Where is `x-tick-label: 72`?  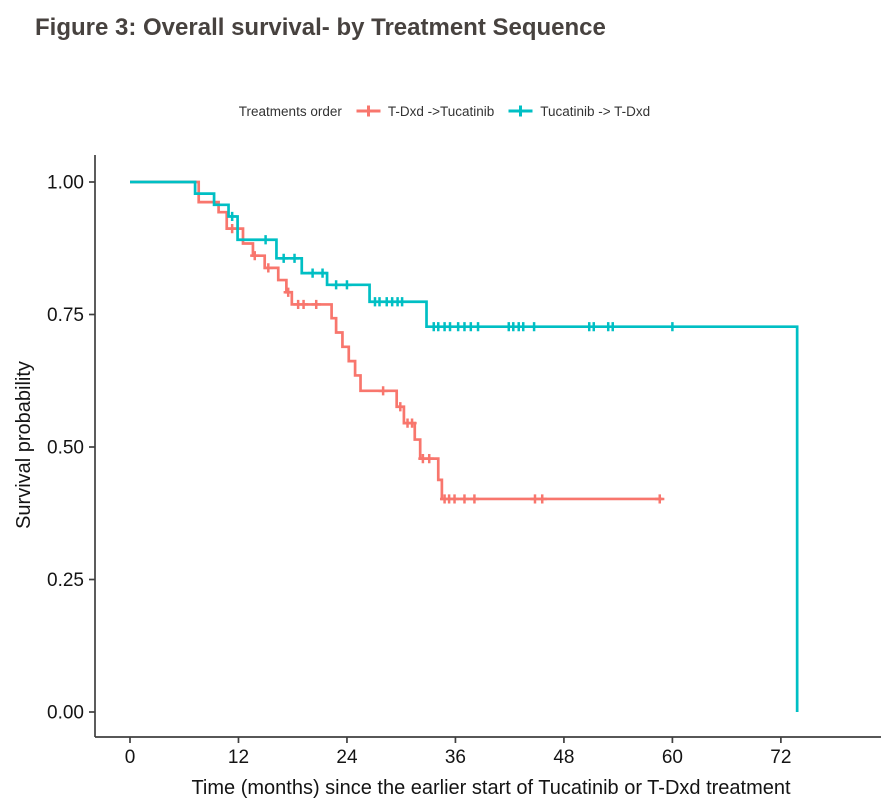 x-tick-label: 72 is located at coordinates (780, 757).